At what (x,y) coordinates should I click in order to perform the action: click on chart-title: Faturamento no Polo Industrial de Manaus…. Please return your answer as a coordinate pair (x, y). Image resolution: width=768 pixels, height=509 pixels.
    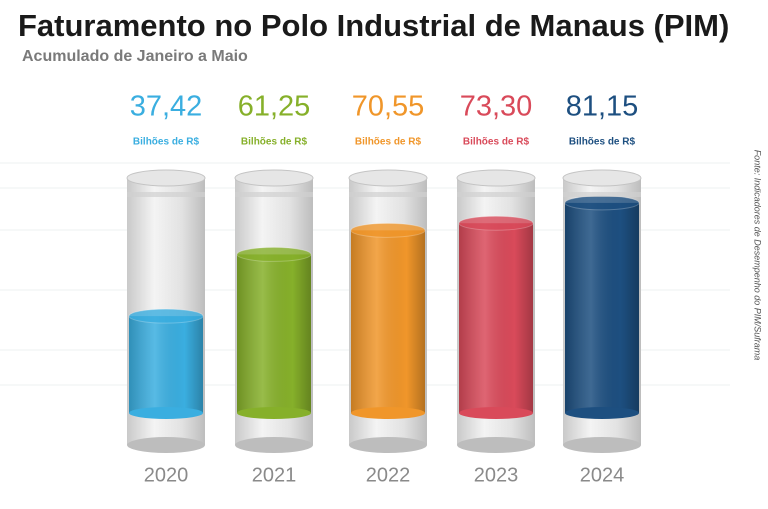
    Looking at the image, I should click on (373, 25).